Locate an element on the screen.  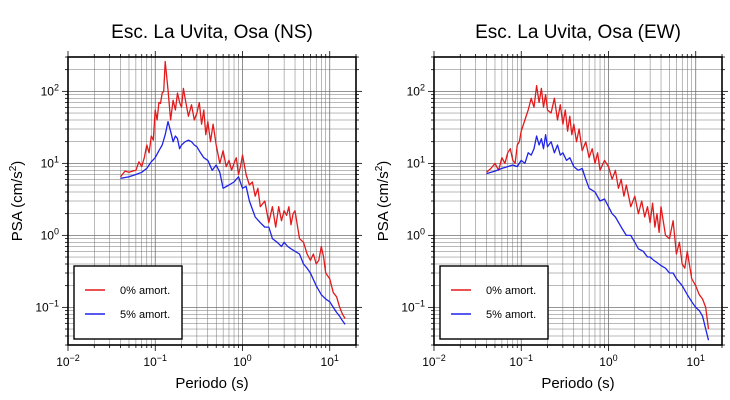
chart-title: Esc. La Uvita, Osa (NS) is located at coordinates (212, 32).